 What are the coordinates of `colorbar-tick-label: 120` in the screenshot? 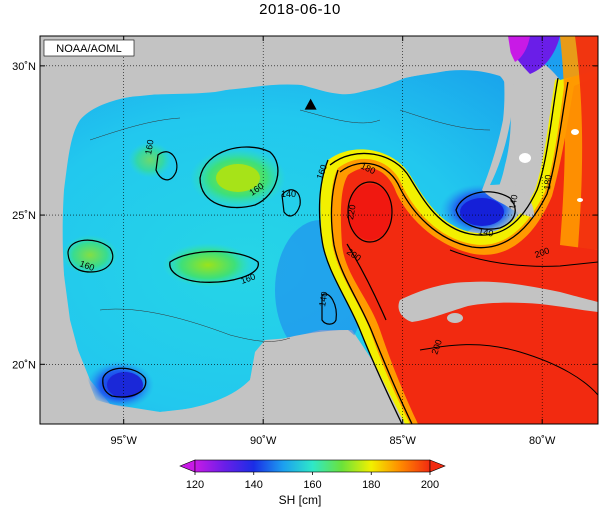 It's located at (195, 485).